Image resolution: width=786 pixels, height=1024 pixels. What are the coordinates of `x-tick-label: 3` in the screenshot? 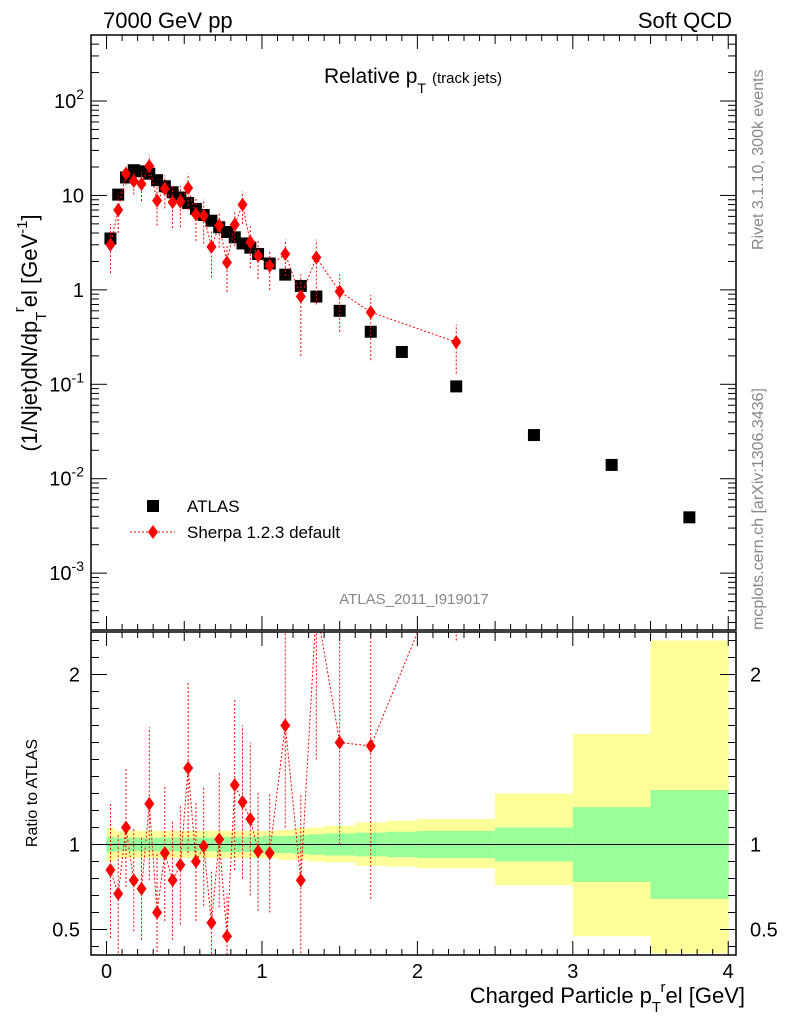 It's located at (572, 972).